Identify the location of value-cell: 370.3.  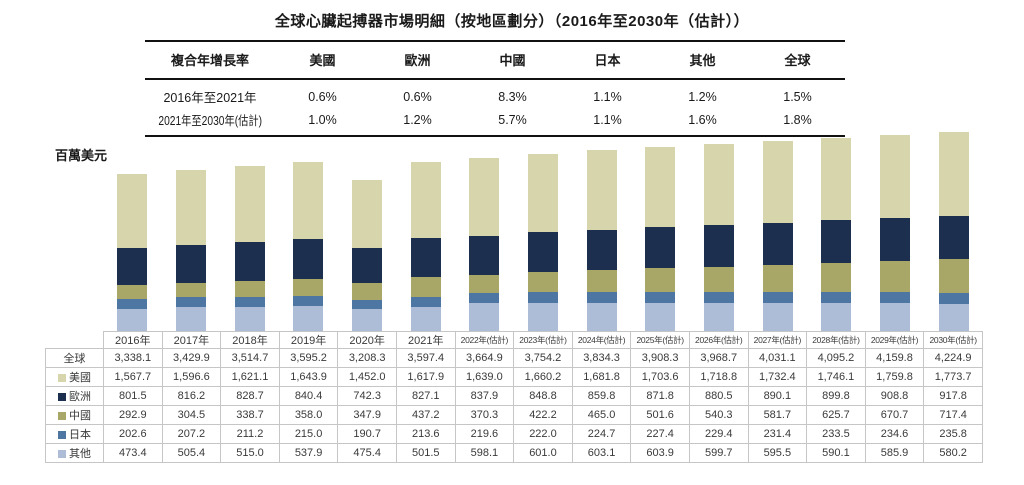
(484, 415).